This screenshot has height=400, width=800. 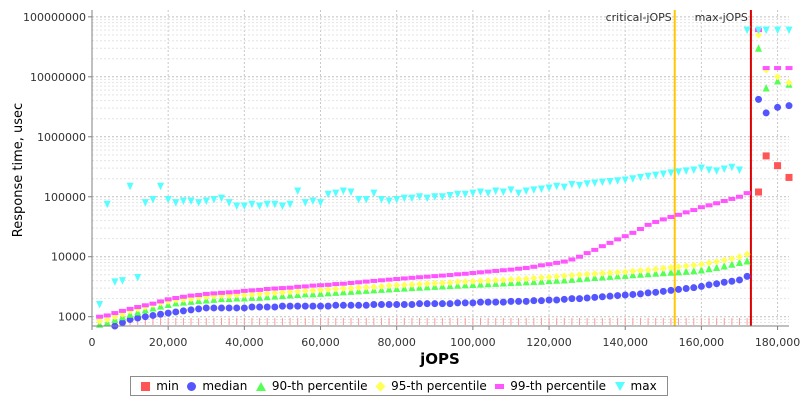 I want to click on x-tick-label: 60,000, so click(x=320, y=342).